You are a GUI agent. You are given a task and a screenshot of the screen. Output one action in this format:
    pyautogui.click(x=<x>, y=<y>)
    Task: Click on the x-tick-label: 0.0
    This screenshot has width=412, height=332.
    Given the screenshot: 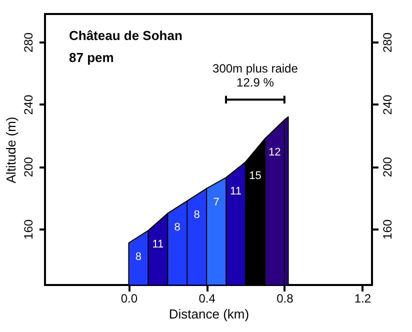 What is the action you would take?
    pyautogui.click(x=129, y=299)
    